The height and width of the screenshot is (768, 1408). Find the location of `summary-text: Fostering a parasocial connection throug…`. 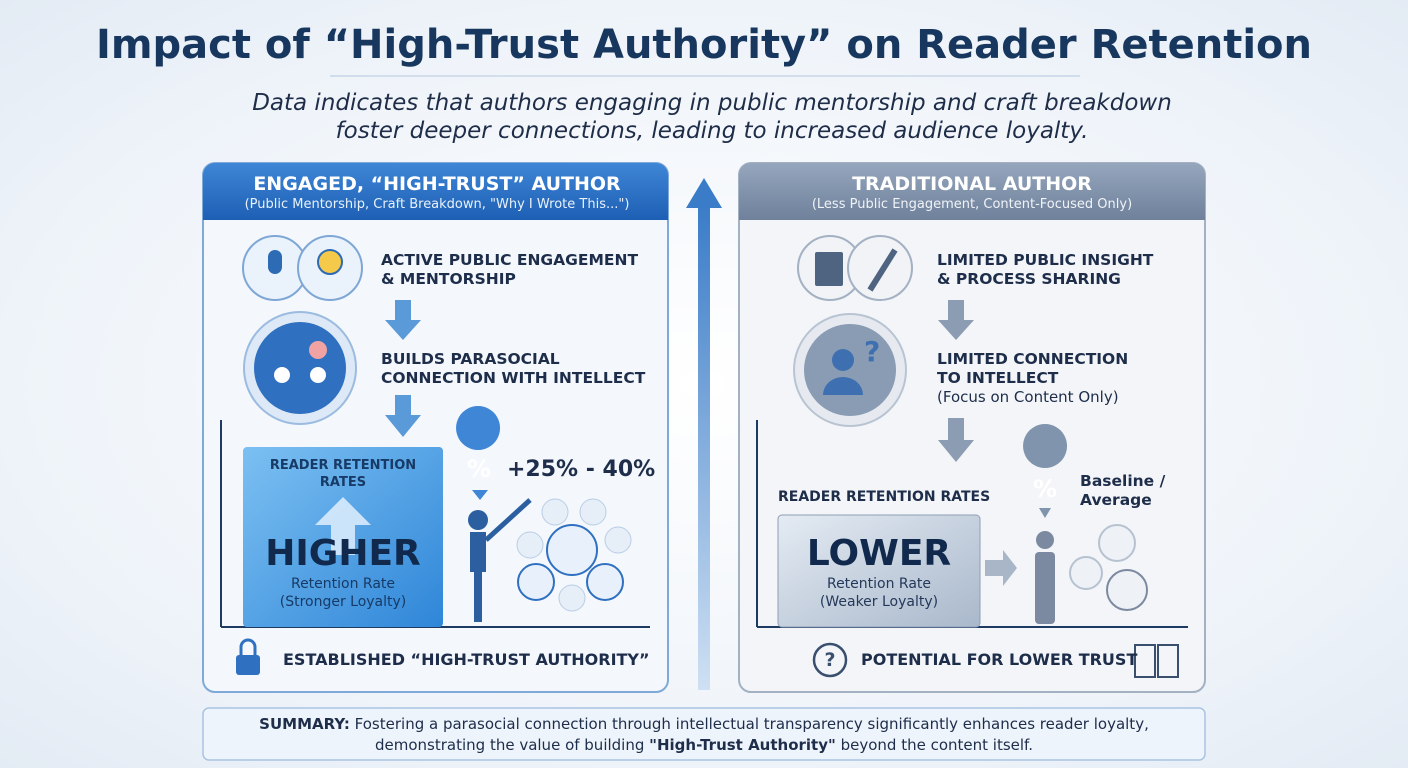

summary-text: Fostering a parasocial connection throug… is located at coordinates (749, 724).